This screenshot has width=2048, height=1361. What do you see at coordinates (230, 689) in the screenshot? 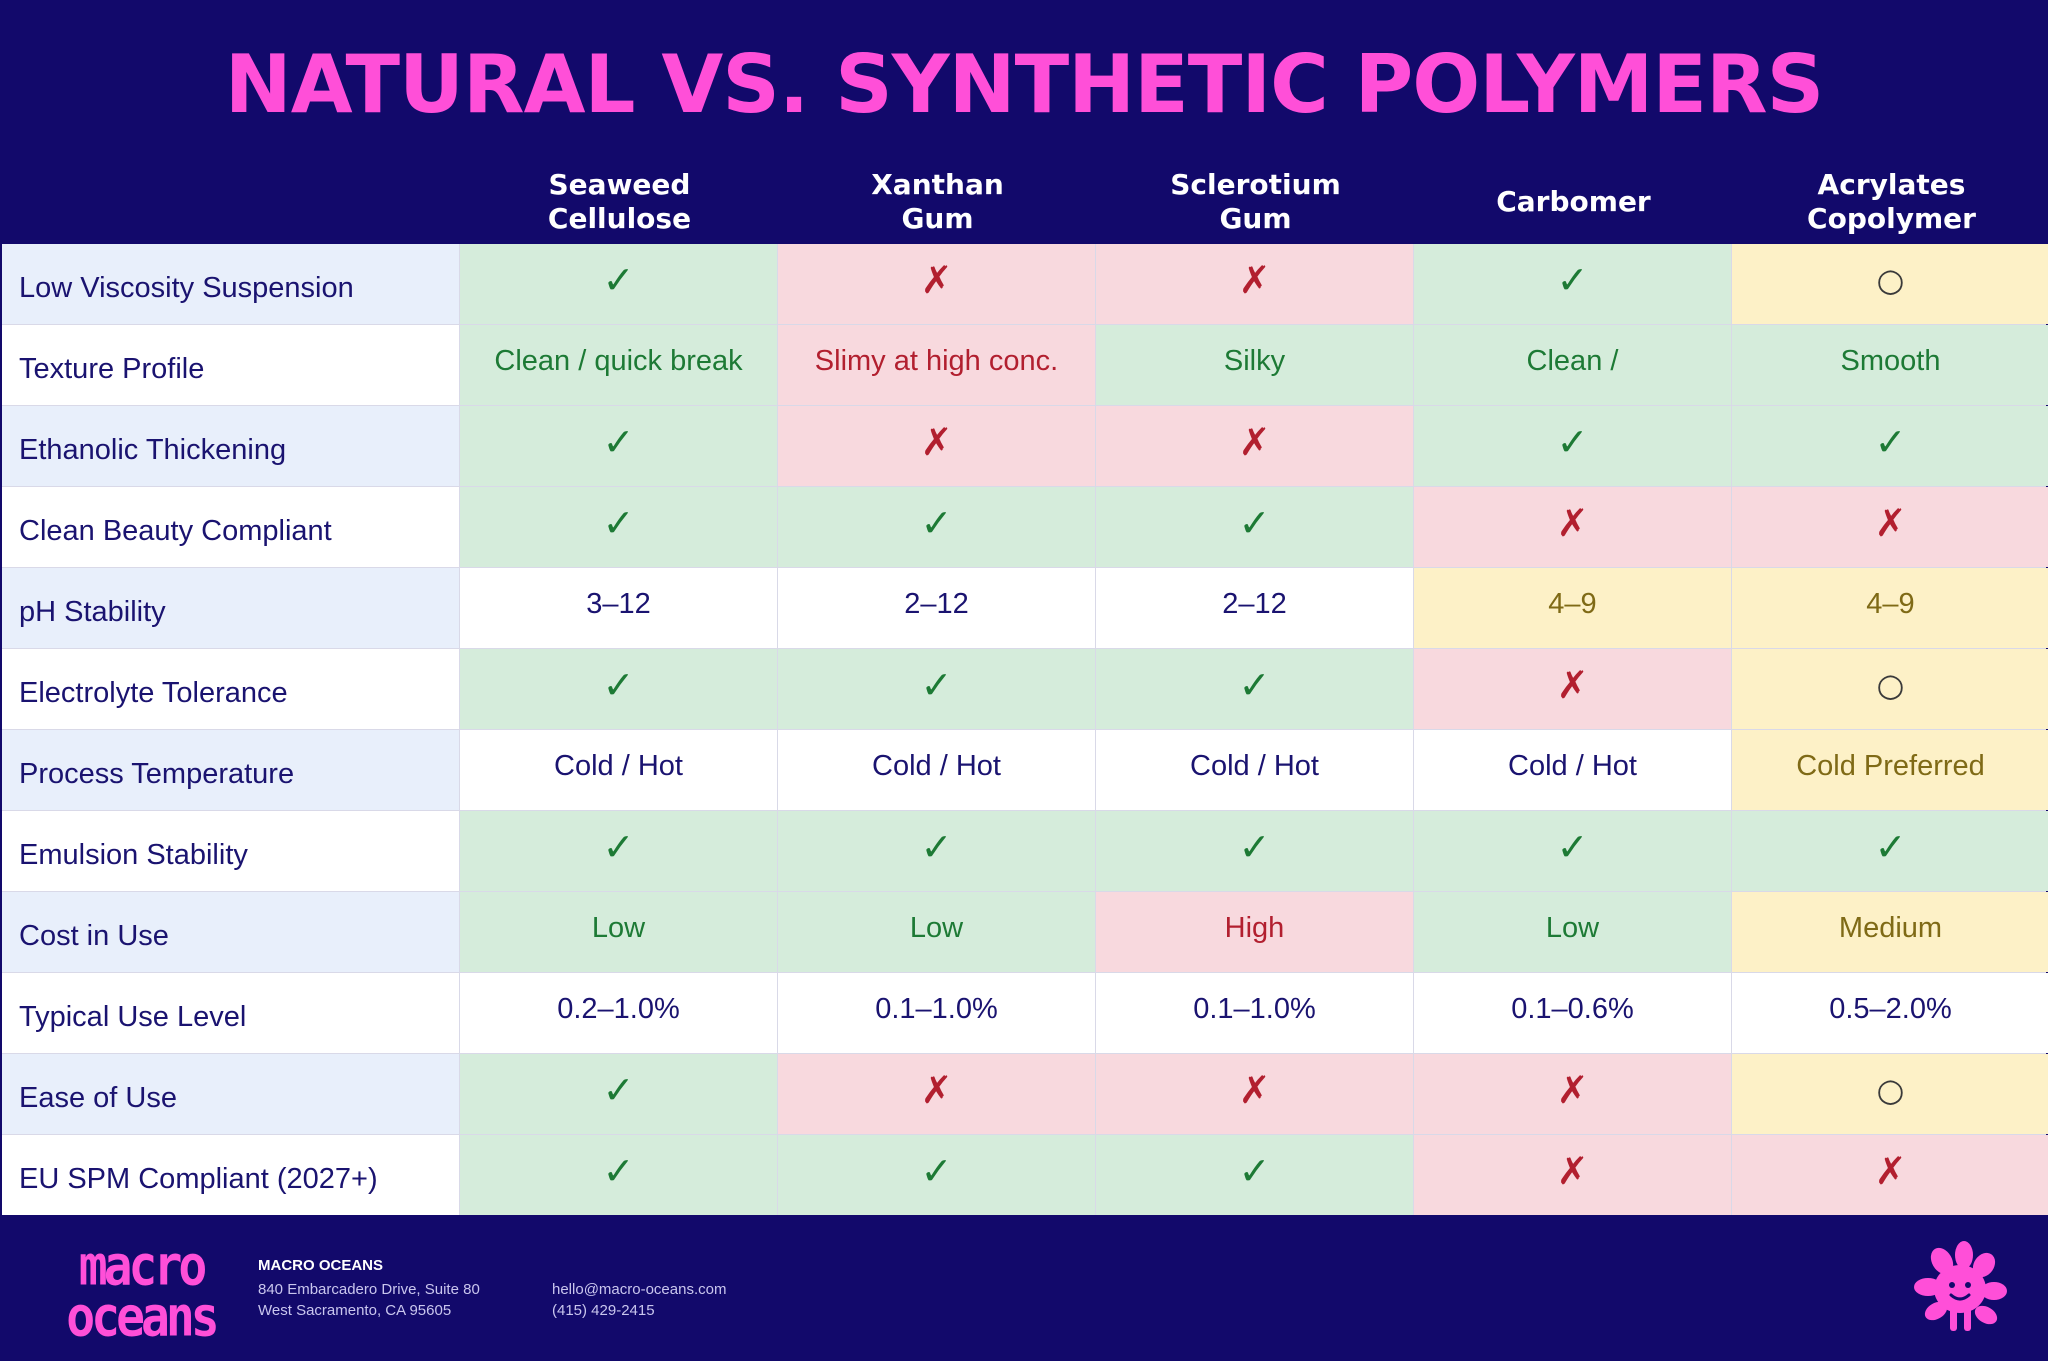
I see `row-label: Electrolyte Tolerance` at bounding box center [230, 689].